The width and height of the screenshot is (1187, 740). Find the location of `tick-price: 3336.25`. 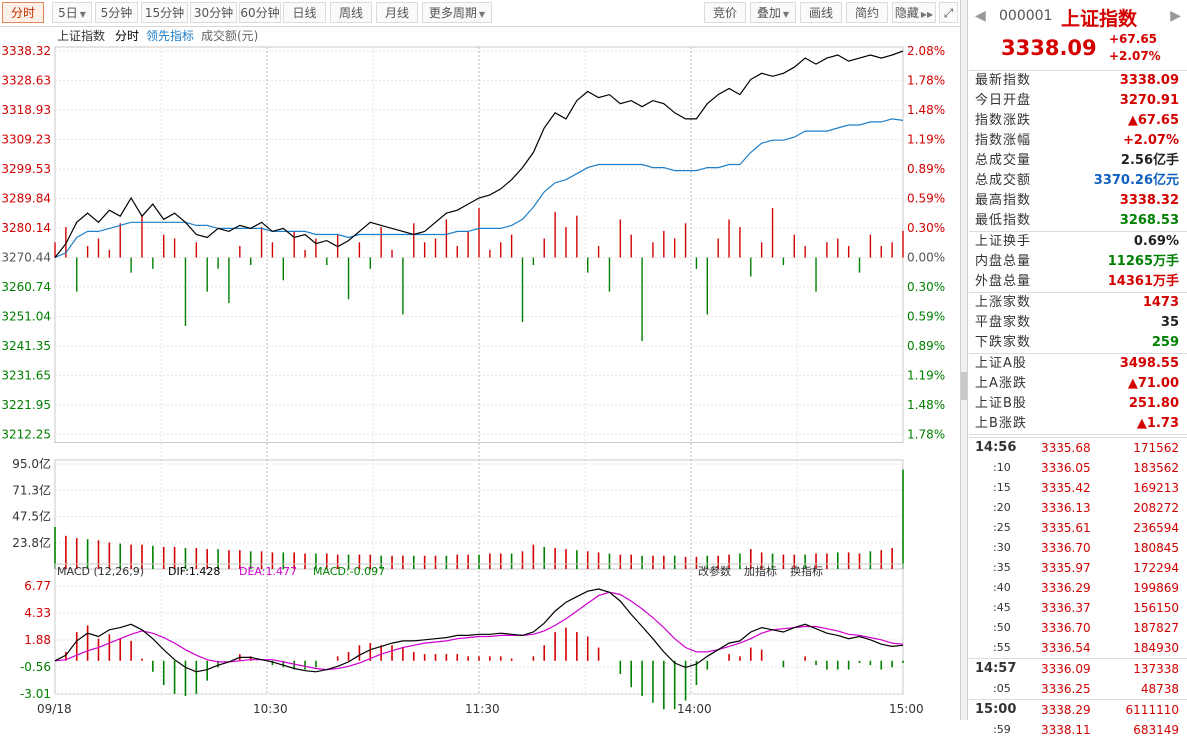

tick-price: 3336.25 is located at coordinates (1066, 689).